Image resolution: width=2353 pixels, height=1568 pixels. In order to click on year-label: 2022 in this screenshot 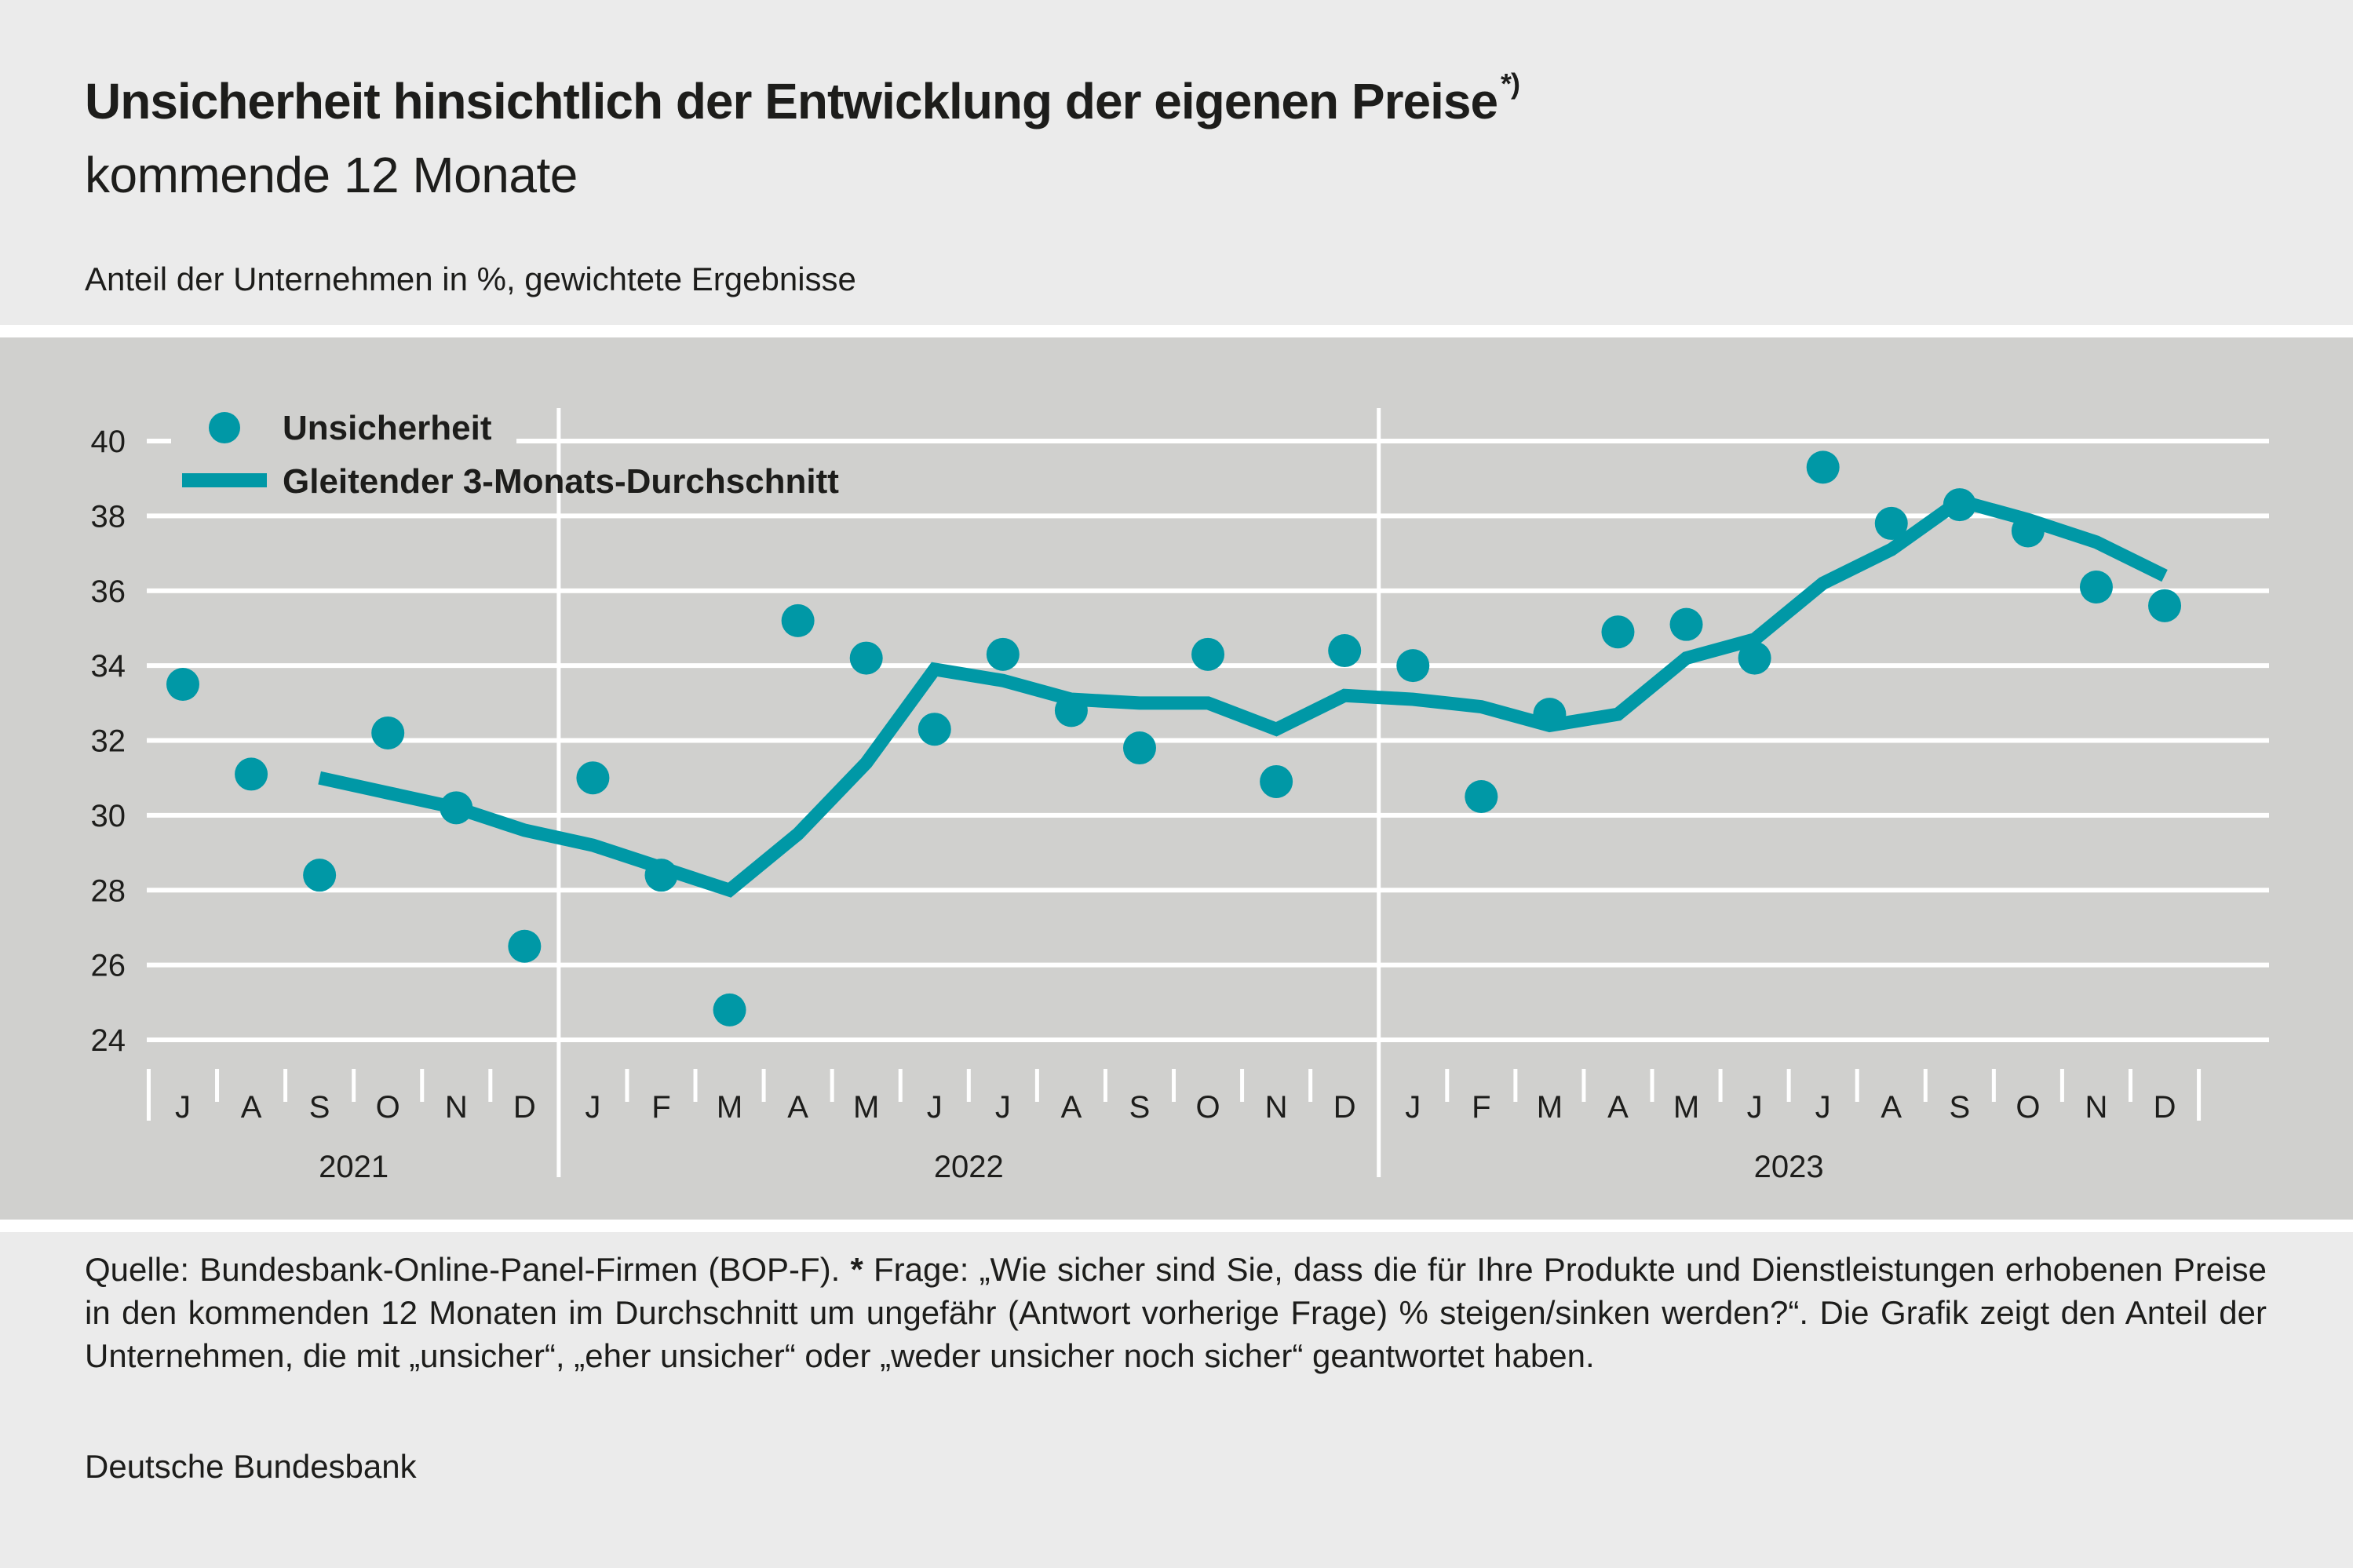, I will do `click(969, 1167)`.